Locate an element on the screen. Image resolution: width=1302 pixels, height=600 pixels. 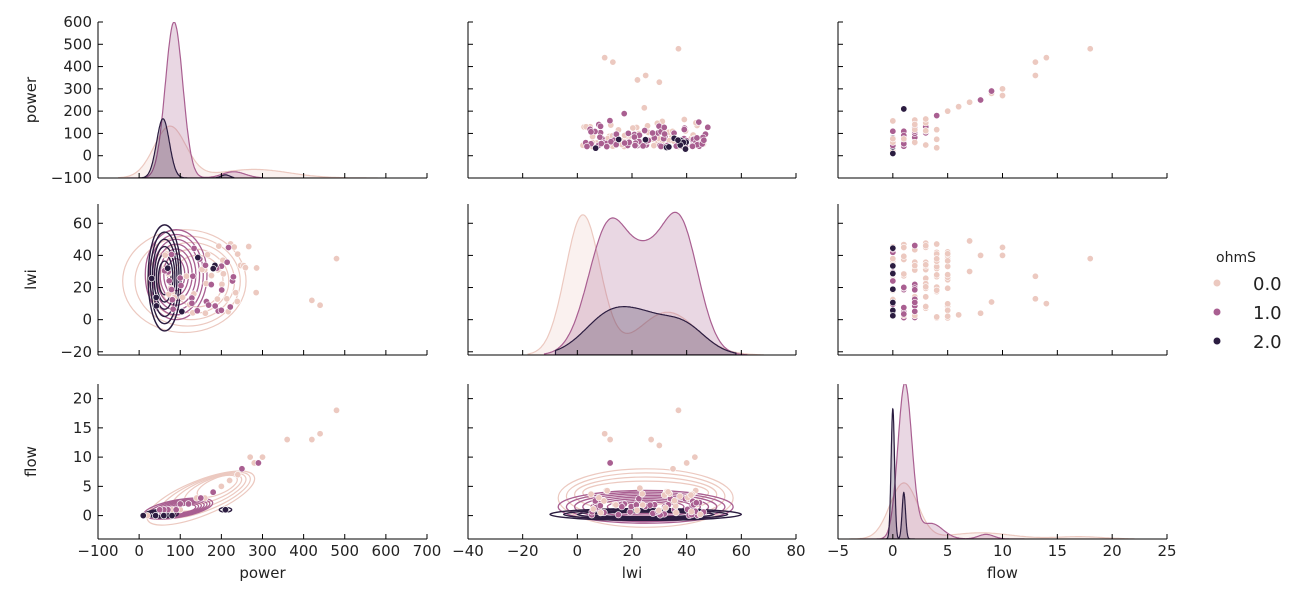
y-tick-label: 5 is located at coordinates (87, 486).